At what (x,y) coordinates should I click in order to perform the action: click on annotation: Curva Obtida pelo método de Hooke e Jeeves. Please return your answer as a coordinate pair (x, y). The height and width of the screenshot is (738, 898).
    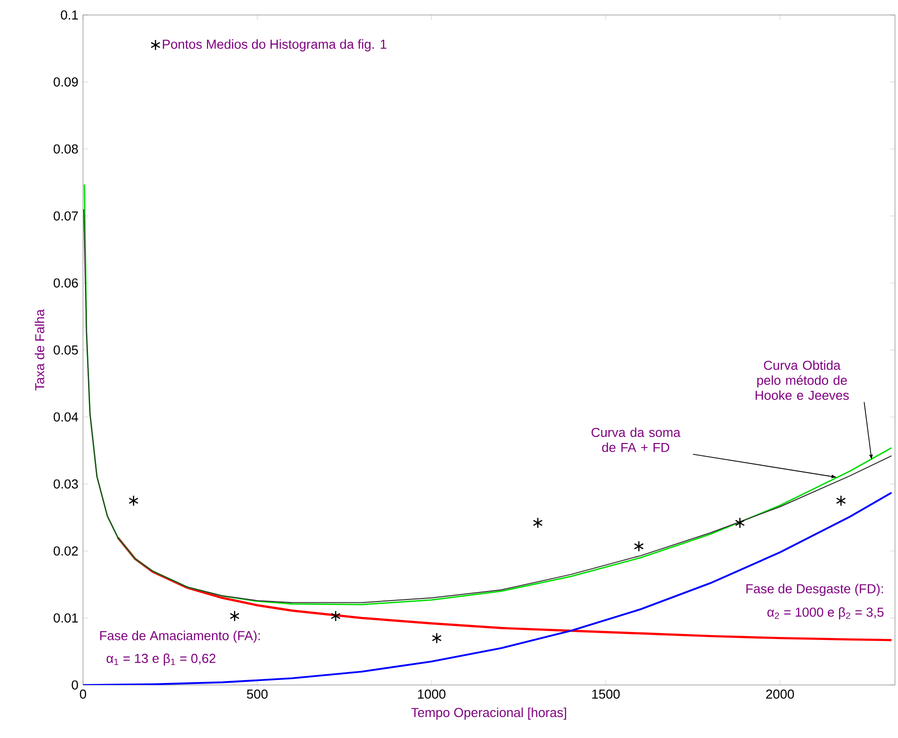
    Looking at the image, I should click on (802, 380).